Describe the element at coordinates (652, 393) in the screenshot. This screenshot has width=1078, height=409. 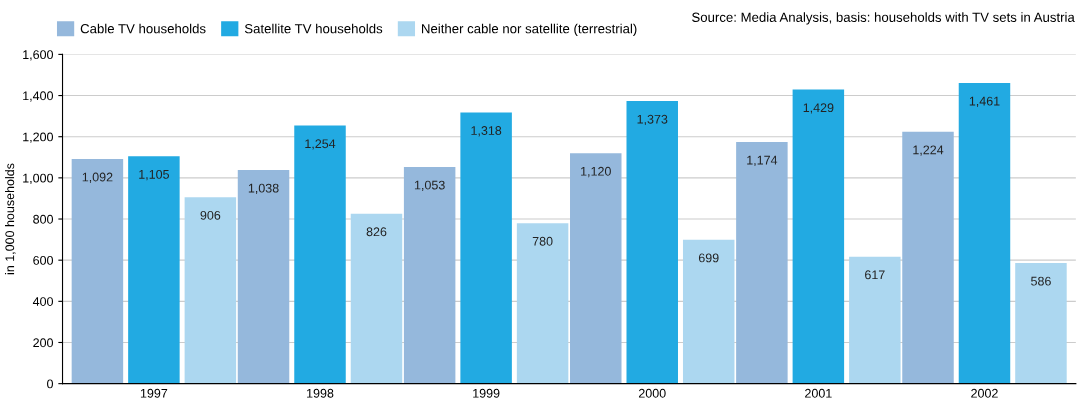
I see `x-tick-label: 2000` at that location.